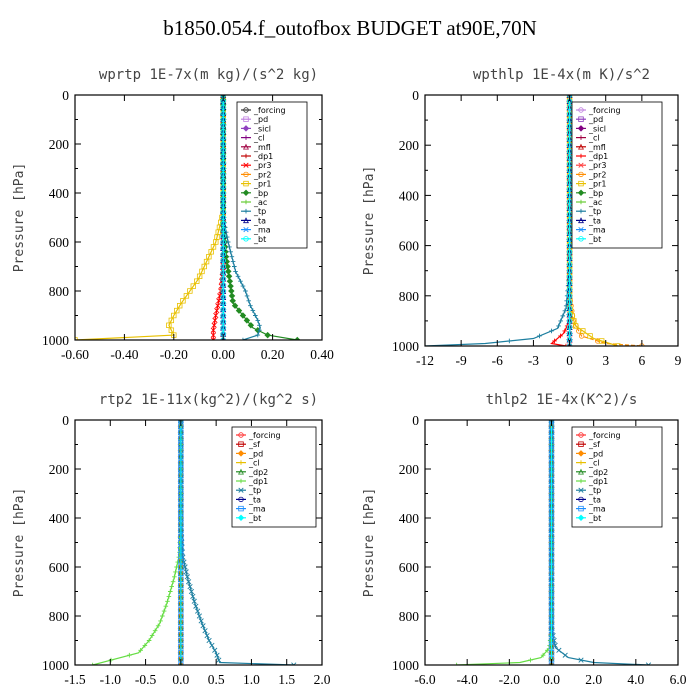  I want to click on legend-item: _cl, so click(588, 138).